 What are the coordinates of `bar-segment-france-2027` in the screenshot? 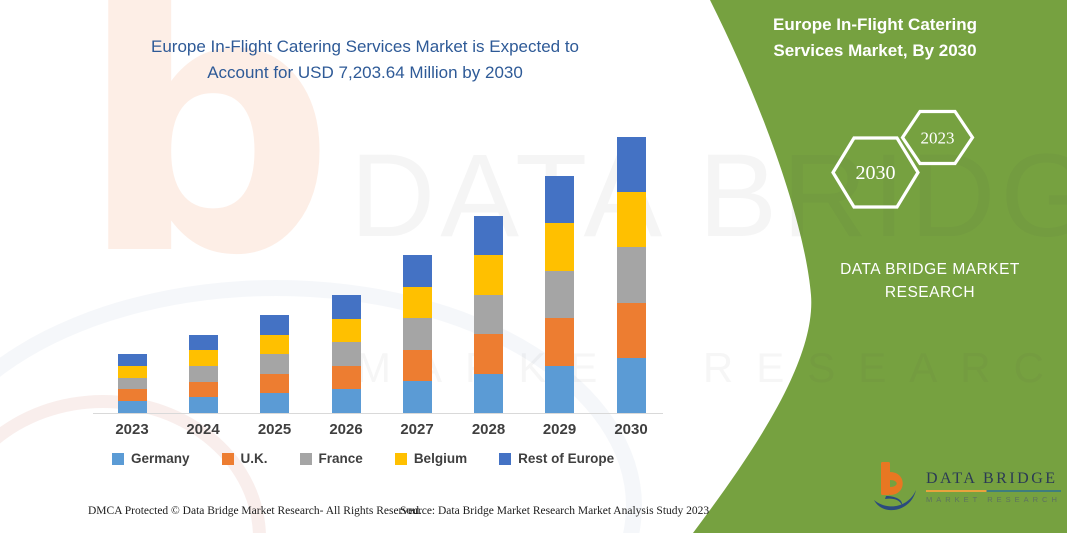 It's located at (417, 334).